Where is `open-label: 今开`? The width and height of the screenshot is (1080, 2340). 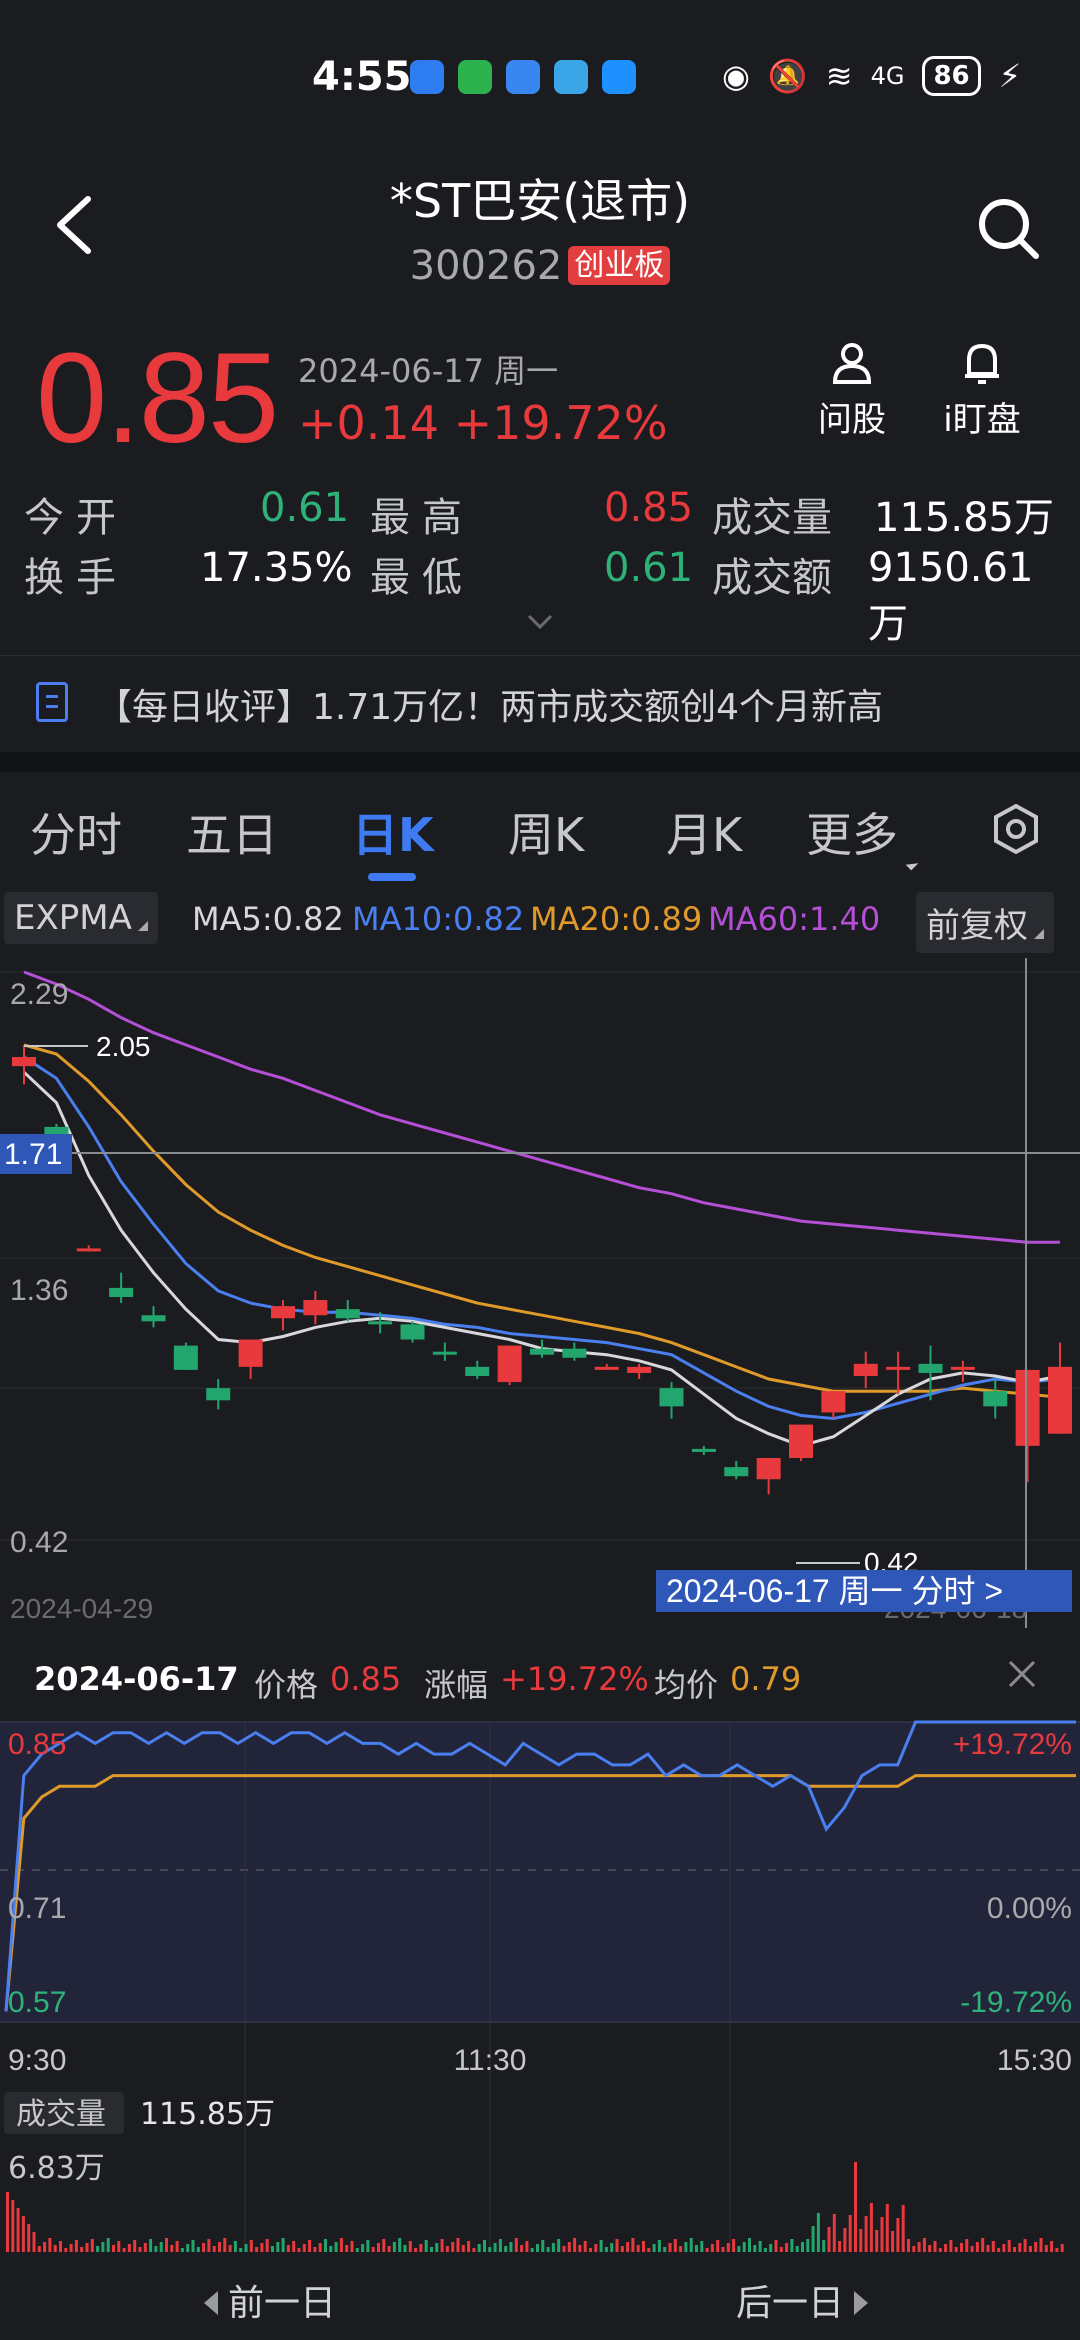
open-label: 今开 is located at coordinates (76, 518).